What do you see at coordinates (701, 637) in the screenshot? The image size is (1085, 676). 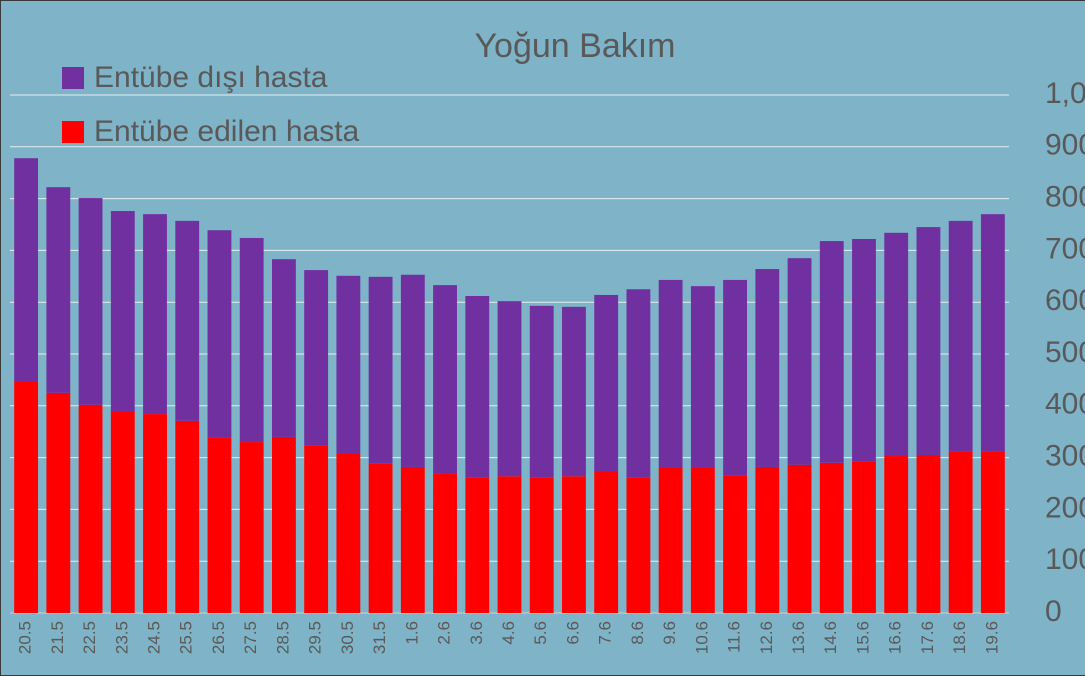 I see `x-tick-label: 10.6` at bounding box center [701, 637].